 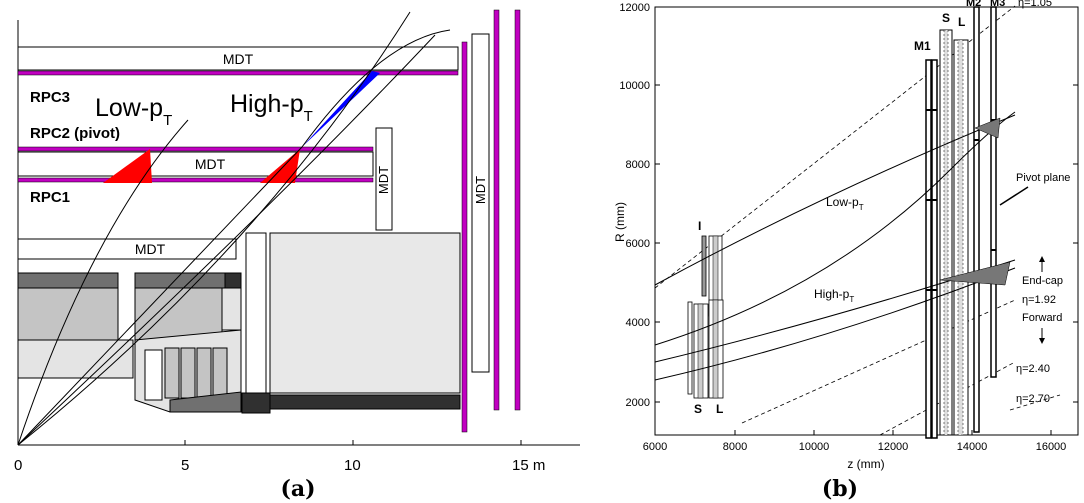 What do you see at coordinates (638, 323) in the screenshot?
I see `y-tick-label: 4000` at bounding box center [638, 323].